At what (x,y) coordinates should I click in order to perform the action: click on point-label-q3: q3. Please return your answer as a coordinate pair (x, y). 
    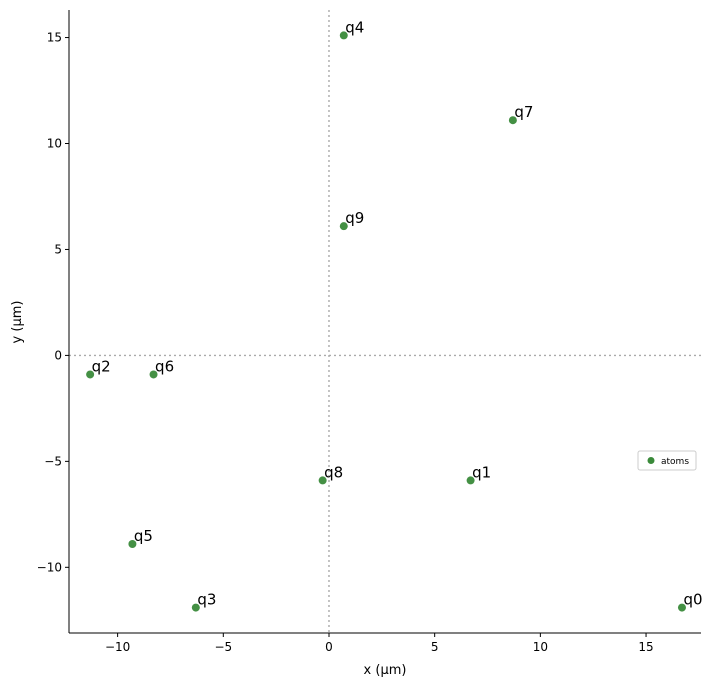
    Looking at the image, I should click on (206, 600).